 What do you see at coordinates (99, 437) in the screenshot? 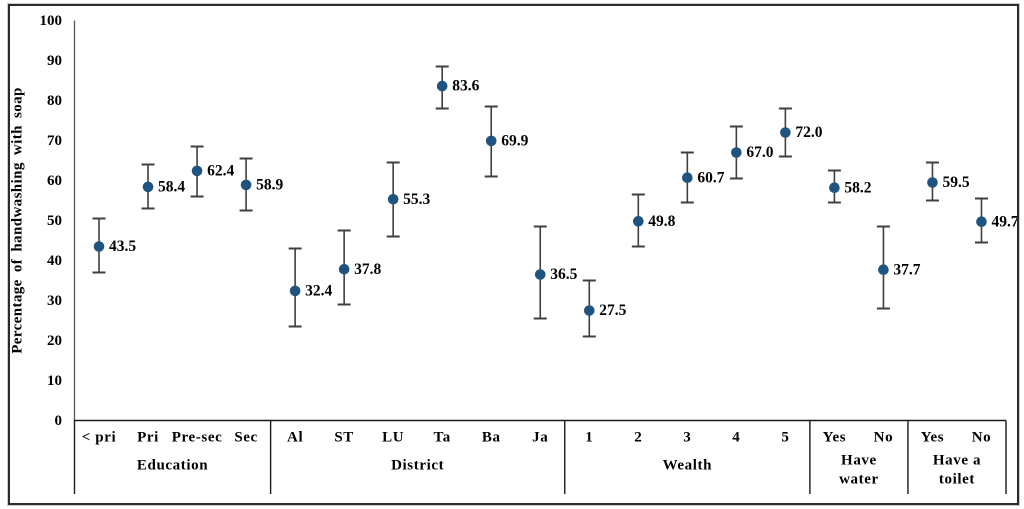
I see `category-tick-label: < pri` at bounding box center [99, 437].